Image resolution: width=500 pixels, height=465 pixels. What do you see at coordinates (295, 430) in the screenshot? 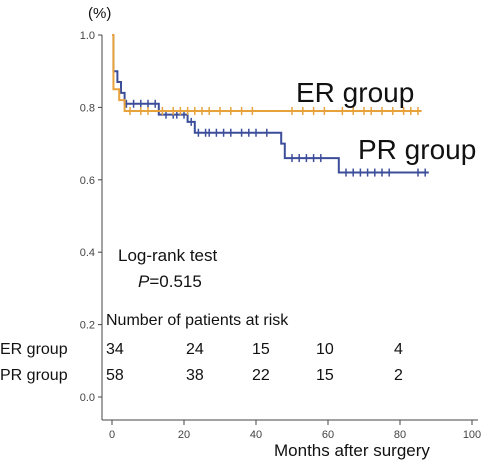
I see `x-ticks: 0 20 40 60 80 100` at bounding box center [295, 430].